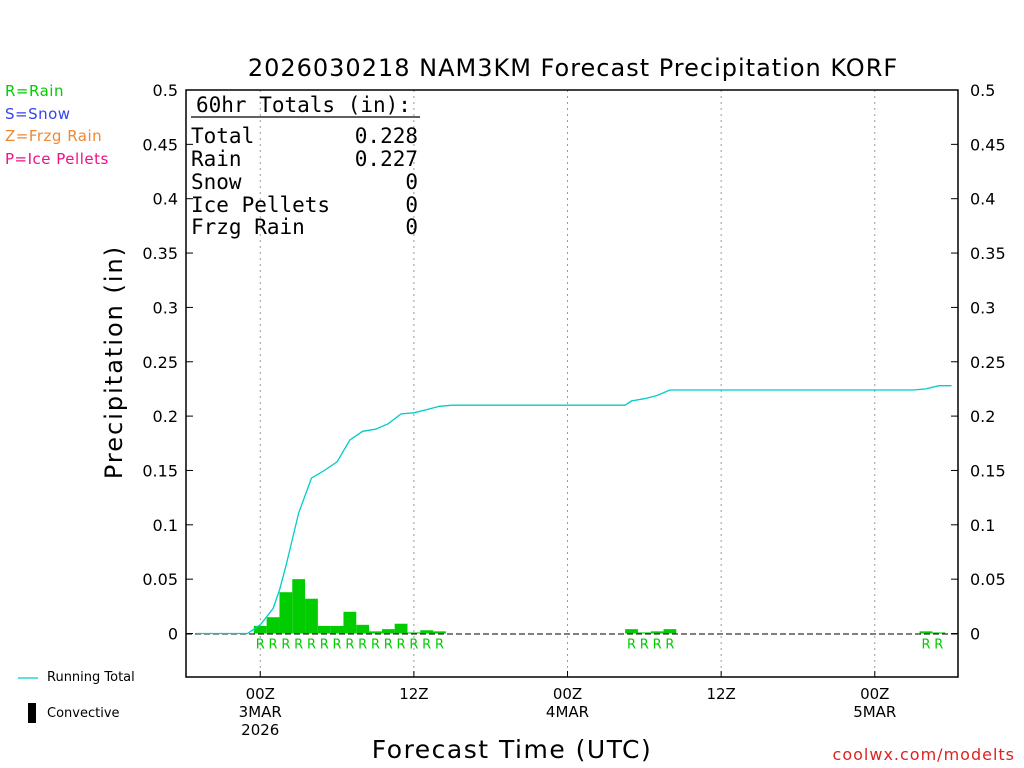 The image size is (1024, 768). I want to click on legend-ice-pellets: P=Ice Pellets, so click(57, 159).